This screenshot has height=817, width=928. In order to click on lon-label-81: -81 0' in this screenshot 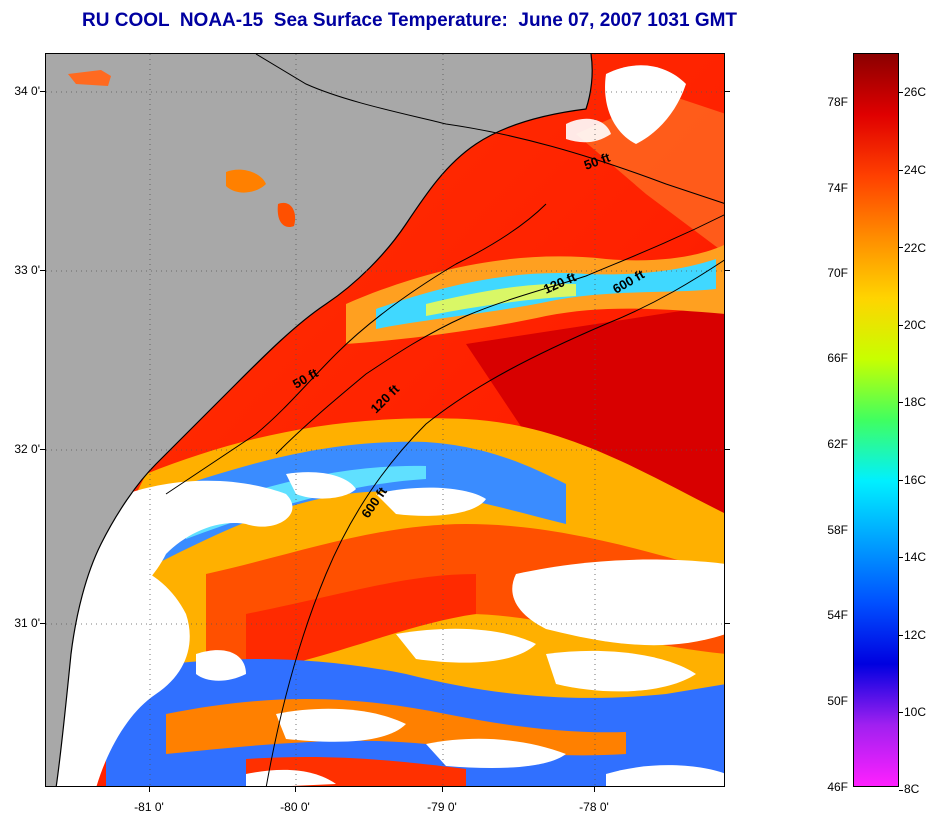, I will do `click(149, 807)`.